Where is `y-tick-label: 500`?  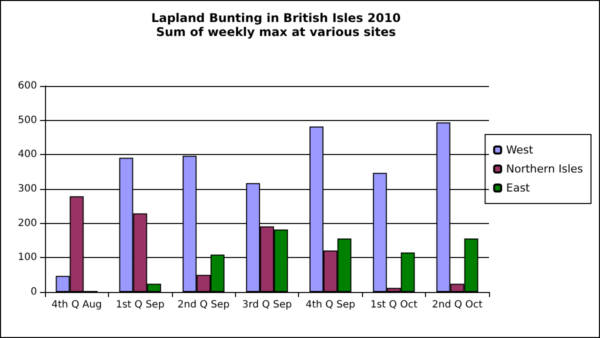
y-tick-label: 500 is located at coordinates (27, 120).